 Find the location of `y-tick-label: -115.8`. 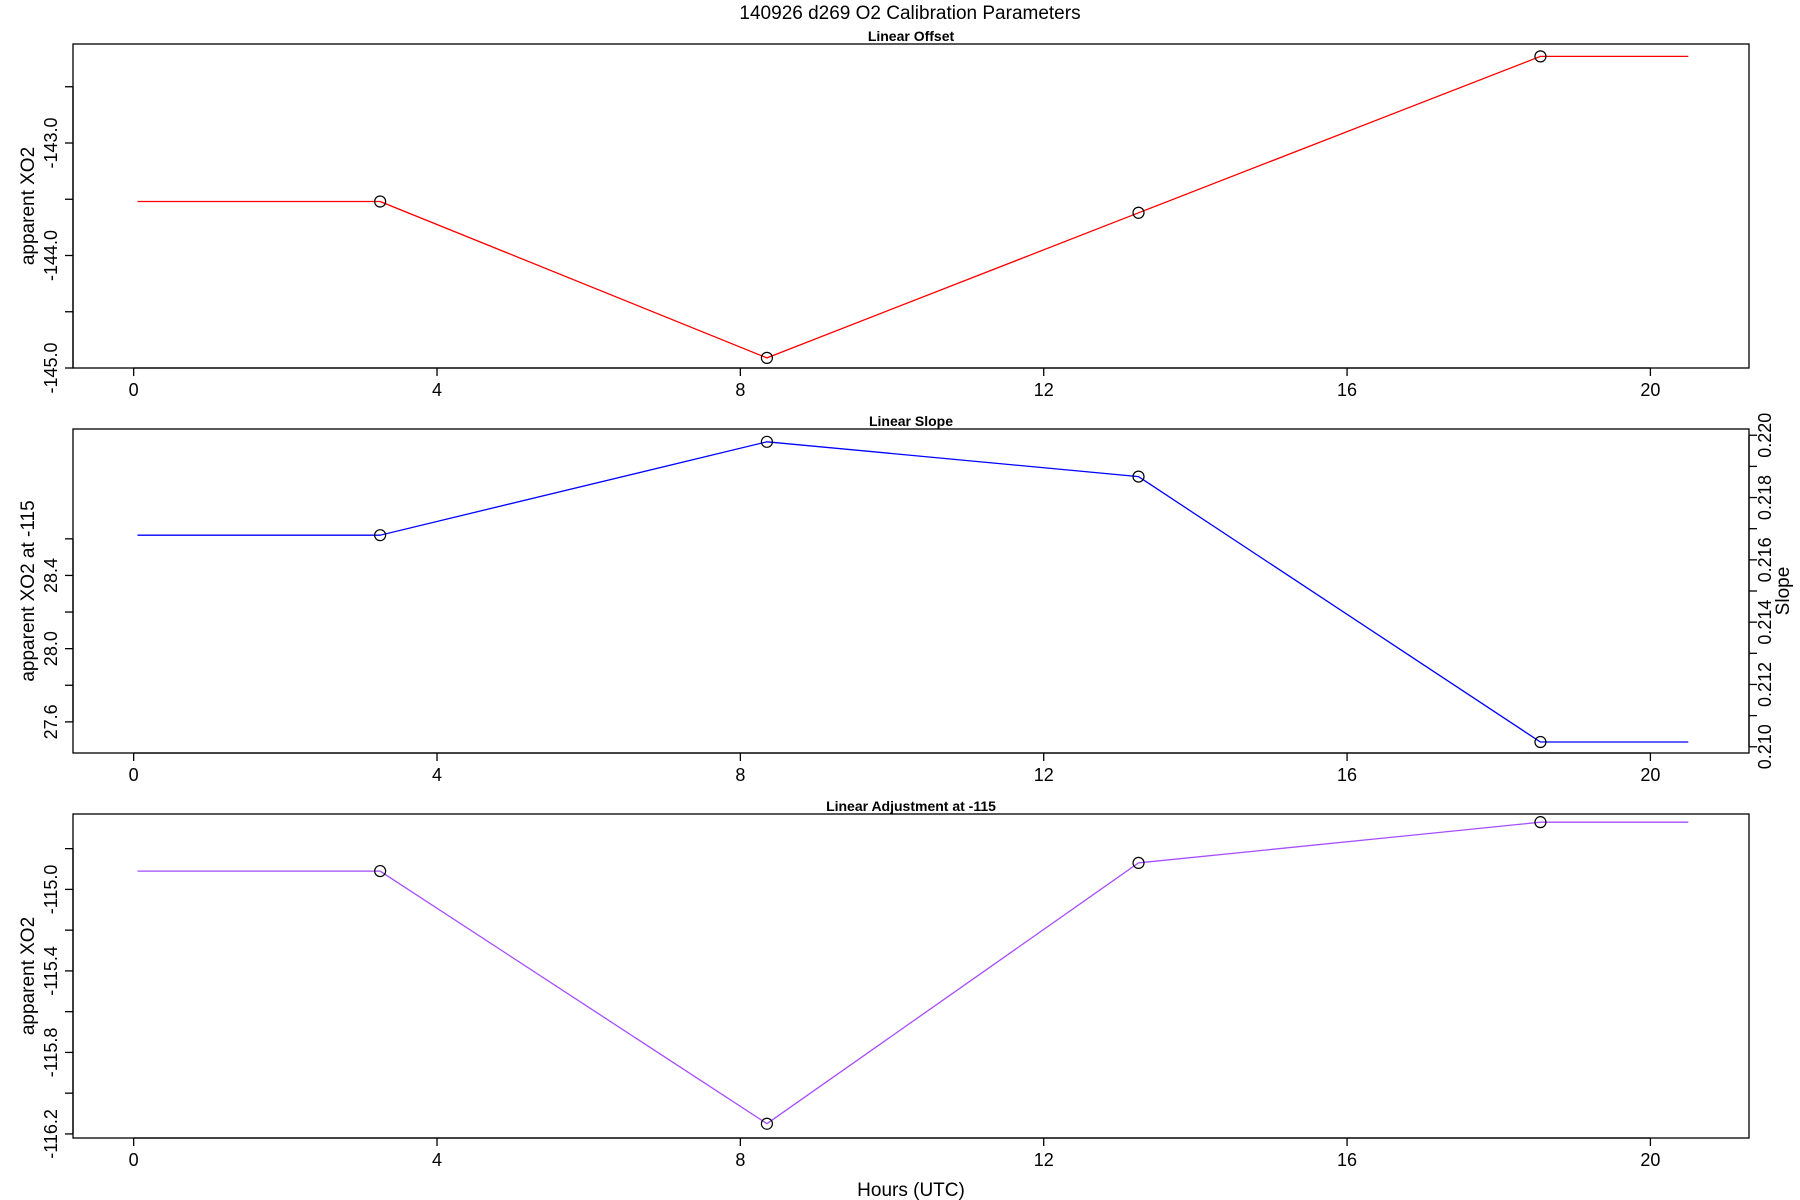

y-tick-label: -115.8 is located at coordinates (51, 1053).